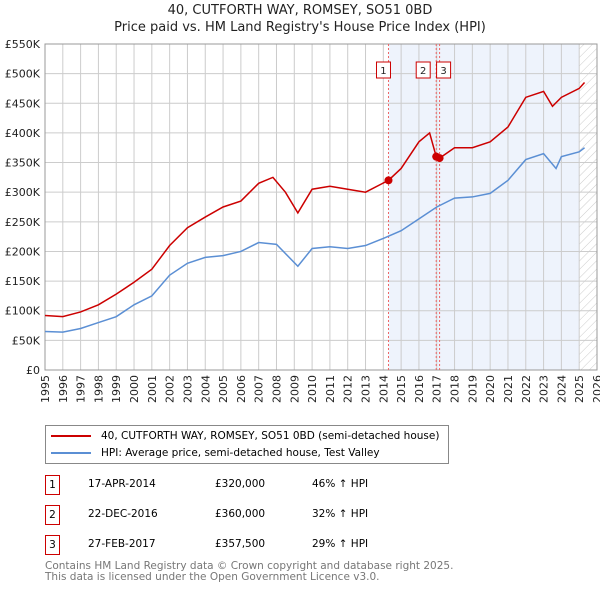  I want to click on x-tick-label: 2006, so click(241, 389).